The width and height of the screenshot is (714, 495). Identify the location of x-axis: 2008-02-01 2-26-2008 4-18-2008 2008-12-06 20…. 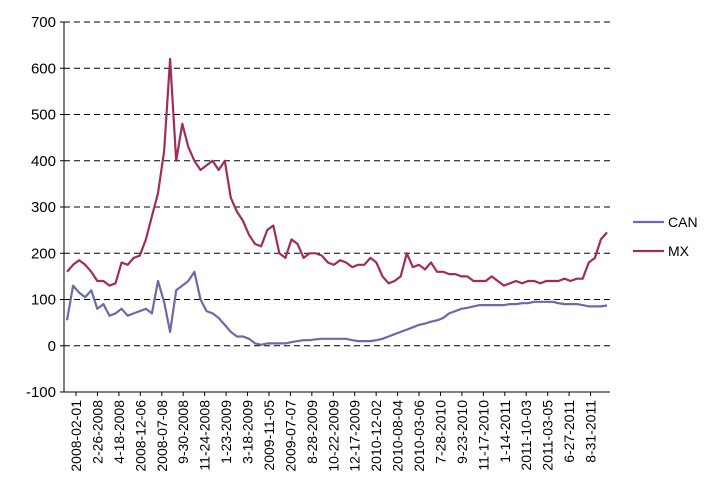
(337, 431).